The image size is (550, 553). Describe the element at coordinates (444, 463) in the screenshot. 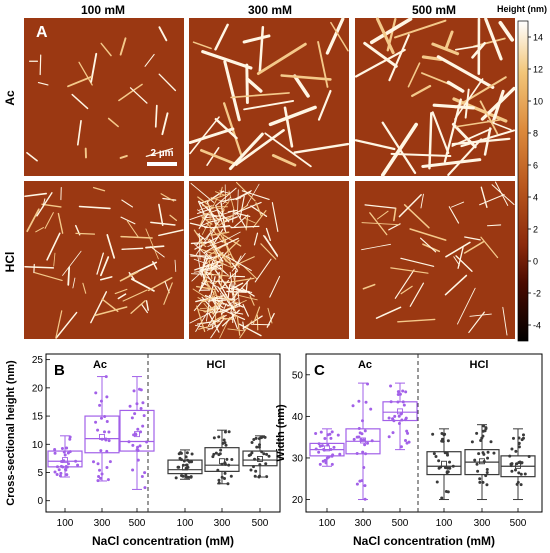

I see `box-mean` at that location.